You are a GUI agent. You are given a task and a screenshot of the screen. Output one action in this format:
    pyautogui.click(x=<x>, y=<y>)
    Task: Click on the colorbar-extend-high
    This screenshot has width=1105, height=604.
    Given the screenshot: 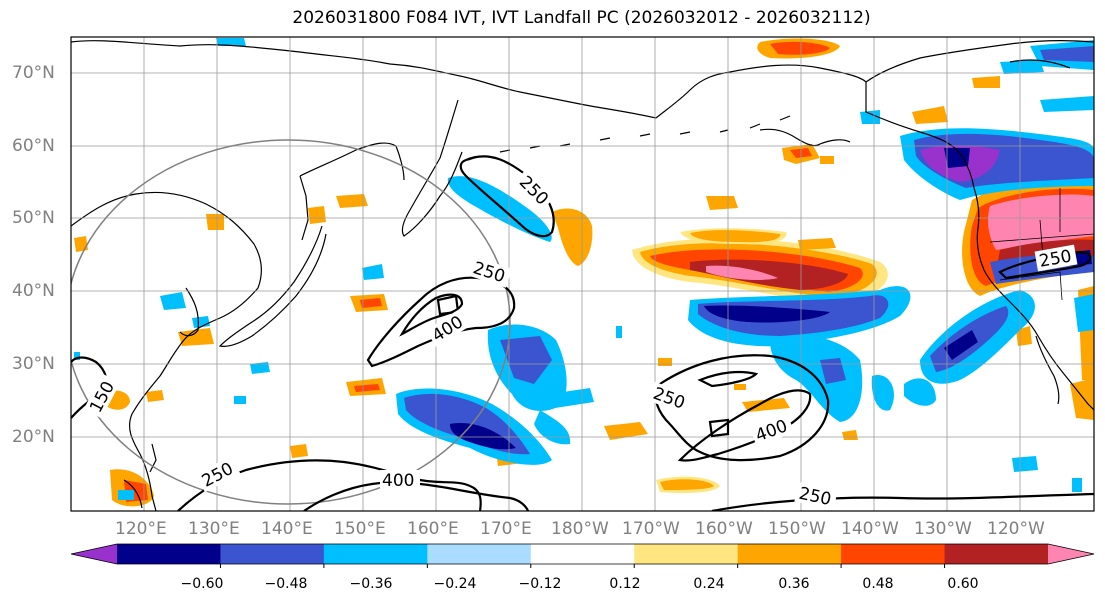 What is the action you would take?
    pyautogui.click(x=1071, y=554)
    